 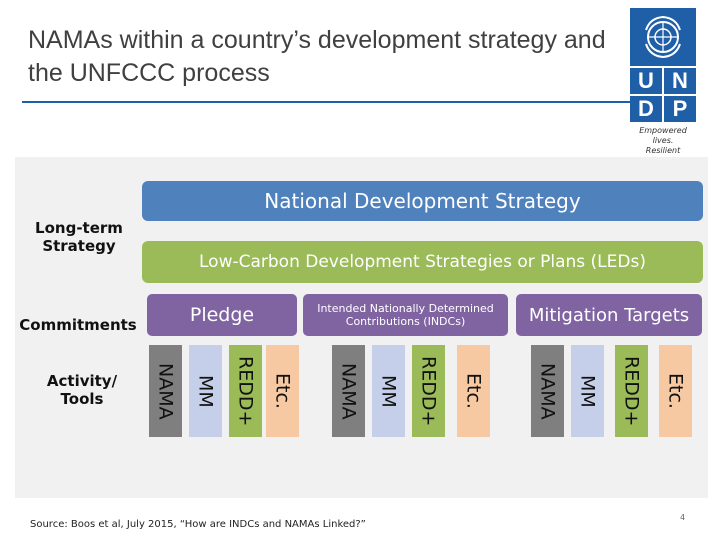 I want to click on page-number: 4, so click(x=683, y=517).